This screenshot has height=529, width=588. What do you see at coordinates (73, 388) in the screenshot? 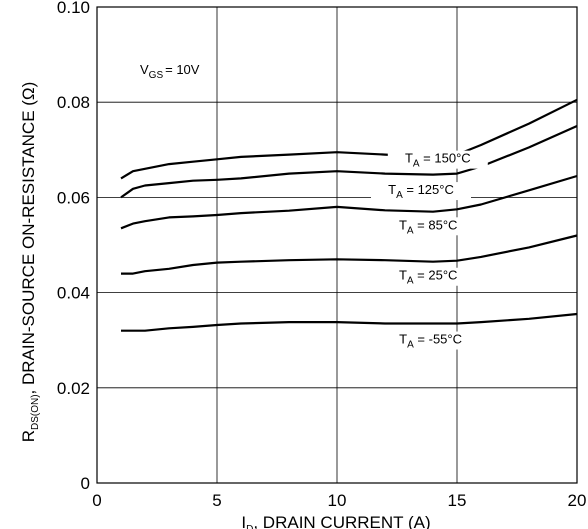
I see `y-tick-label: 0.02` at bounding box center [73, 388].